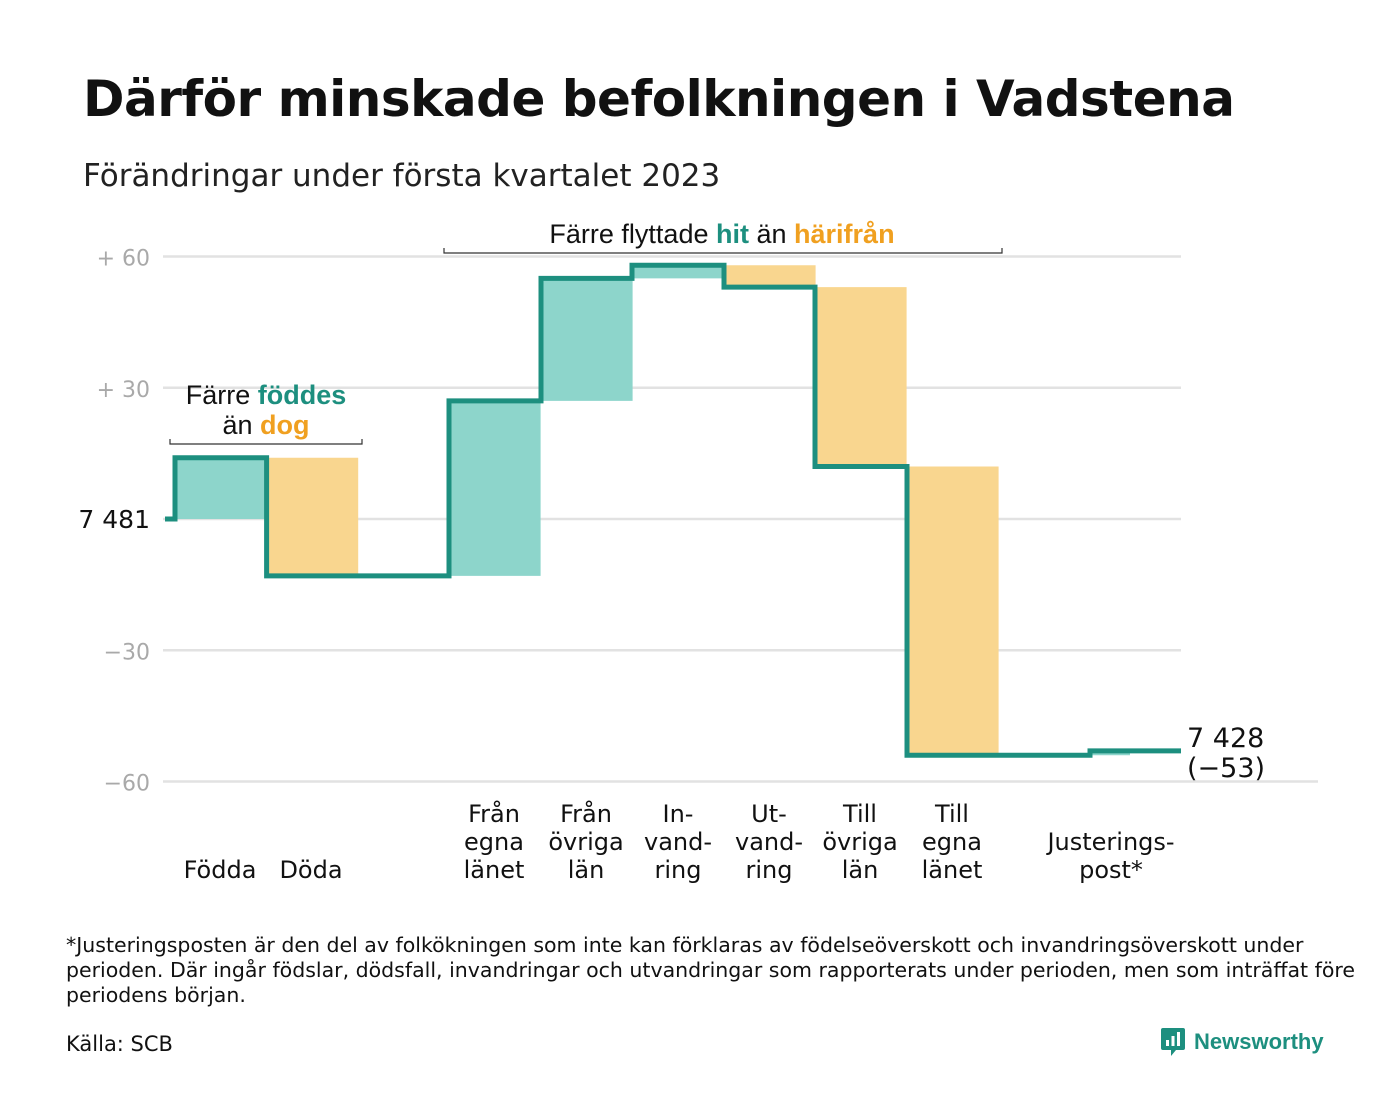 This screenshot has width=1400, height=1120. What do you see at coordinates (1225, 738) in the screenshot?
I see `end-value-label: 7 428` at bounding box center [1225, 738].